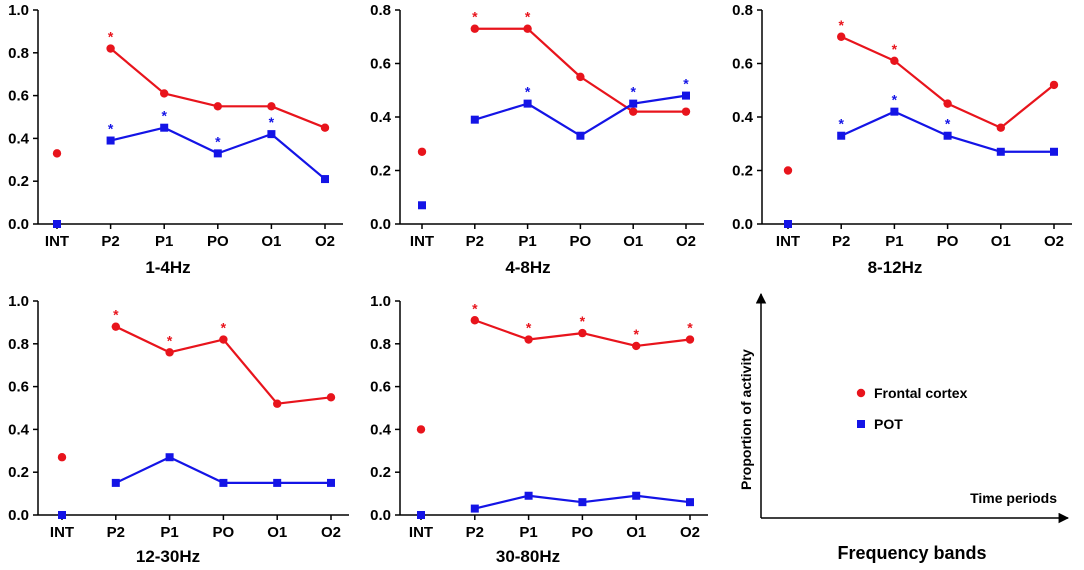 This screenshot has height=570, width=1084. What do you see at coordinates (861, 393) in the screenshot?
I see `legend-frontal-marker` at bounding box center [861, 393].